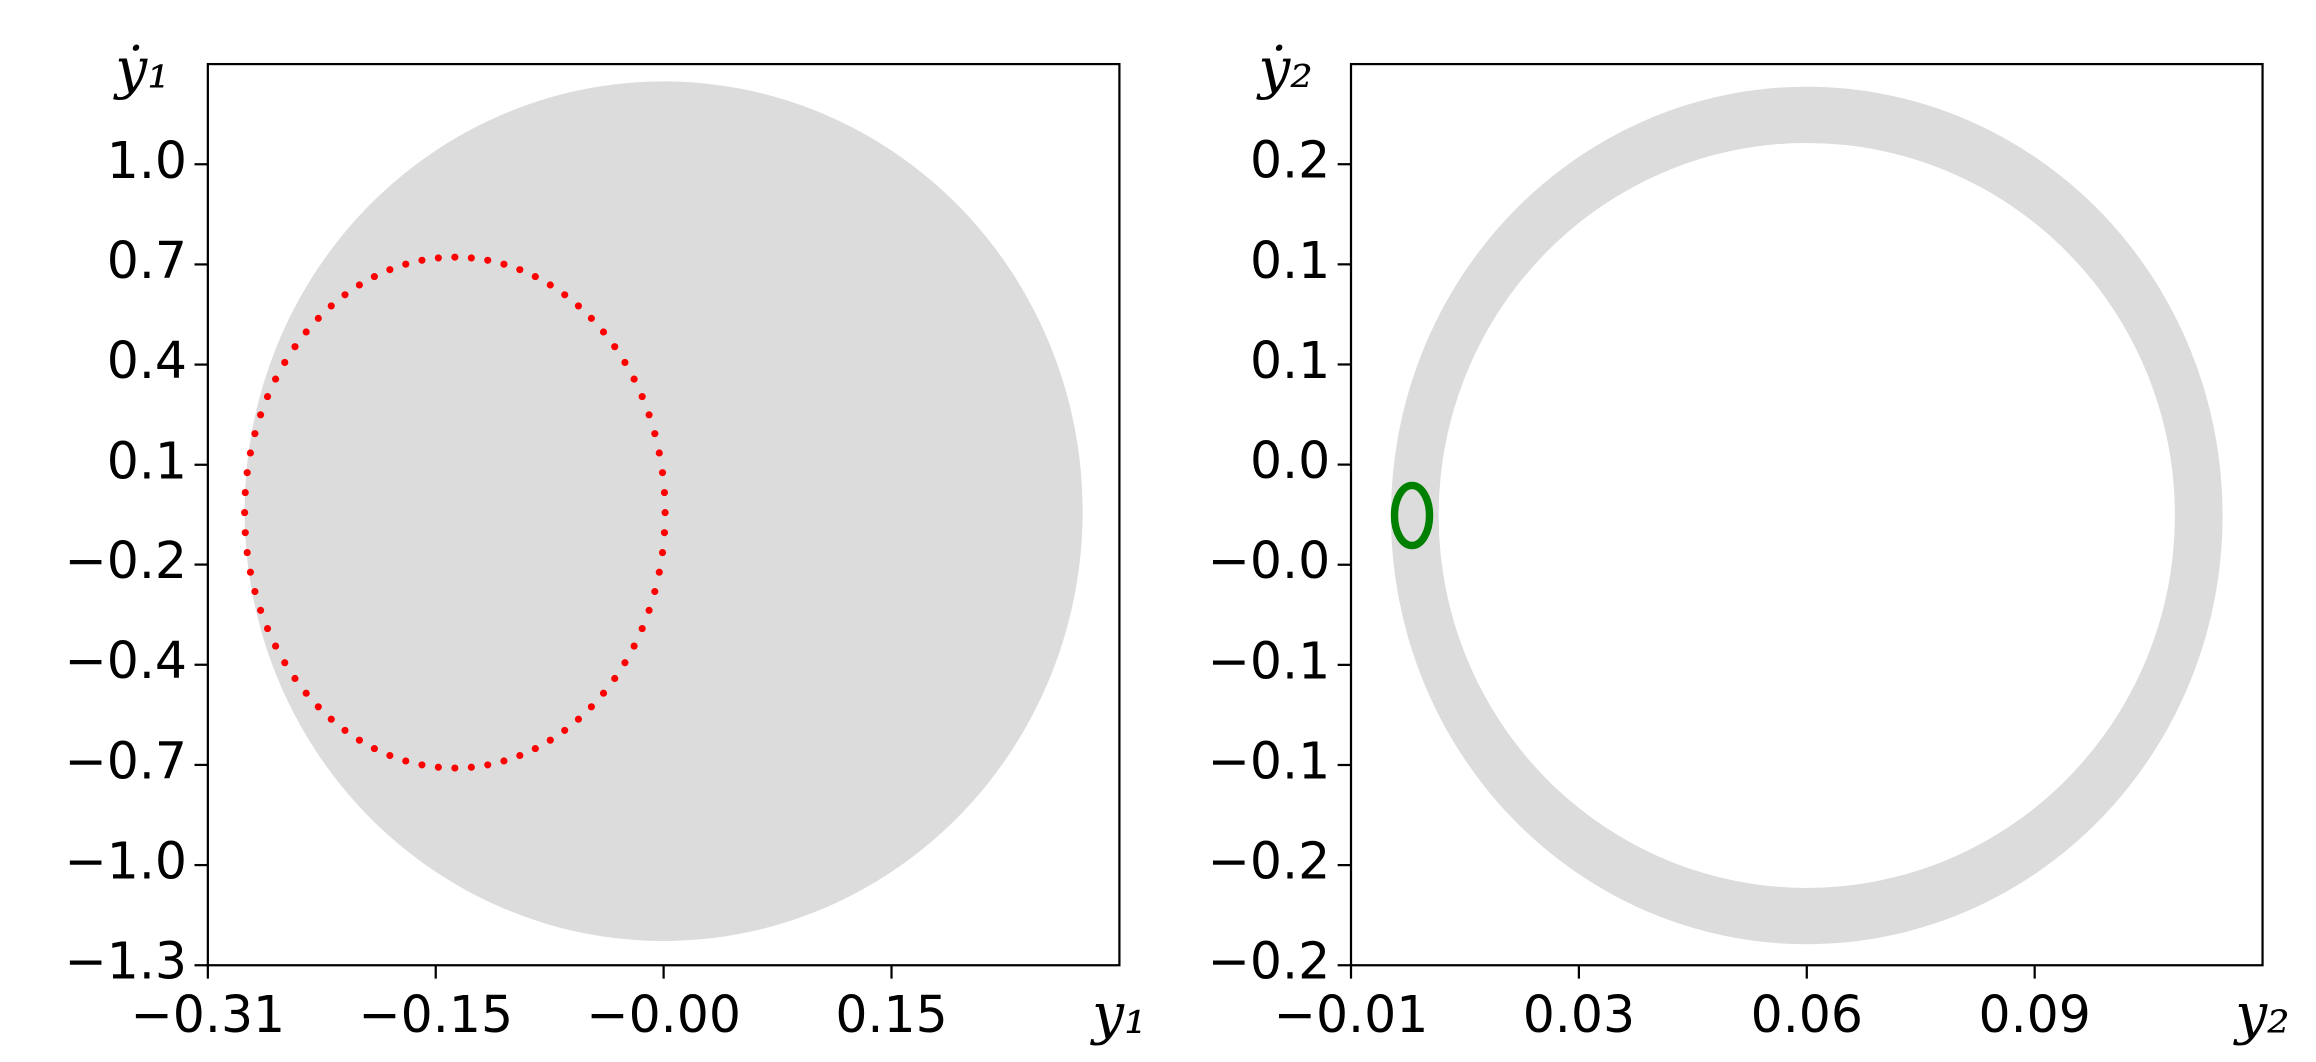  I want to click on orbit, so click(1412, 515).